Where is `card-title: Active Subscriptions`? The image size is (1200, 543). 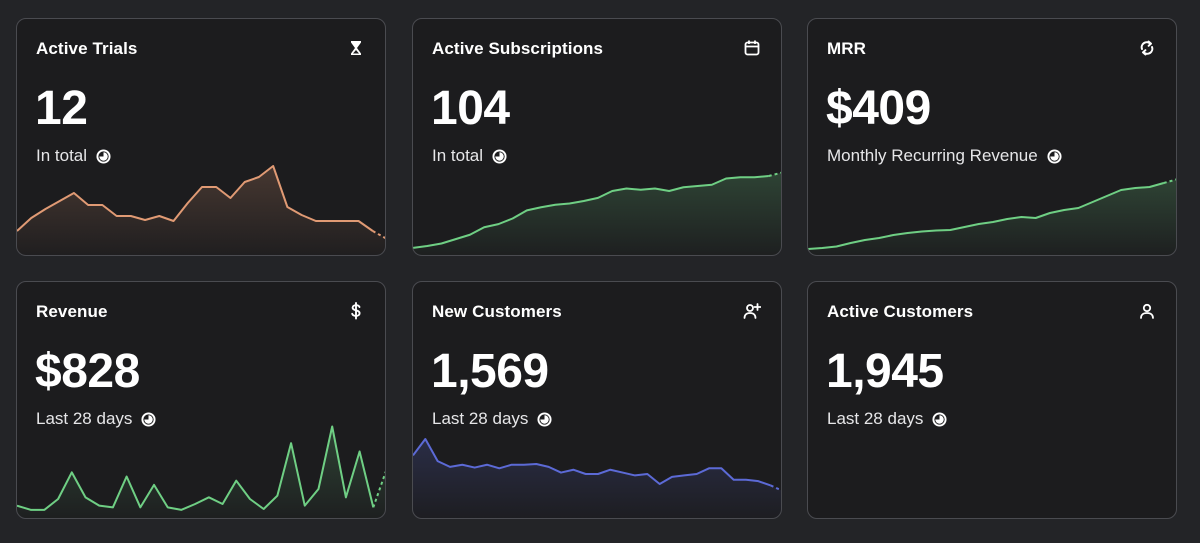 card-title: Active Subscriptions is located at coordinates (518, 48).